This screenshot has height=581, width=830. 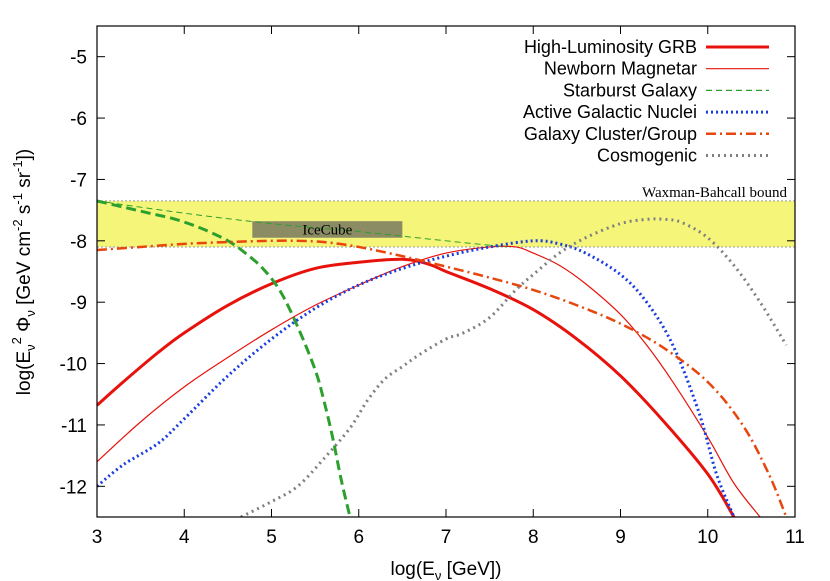 What do you see at coordinates (23, 272) in the screenshot?
I see `y-axis-title: log(Eν2 Φν [GeV cm-2 s-1 sr-1])` at bounding box center [23, 272].